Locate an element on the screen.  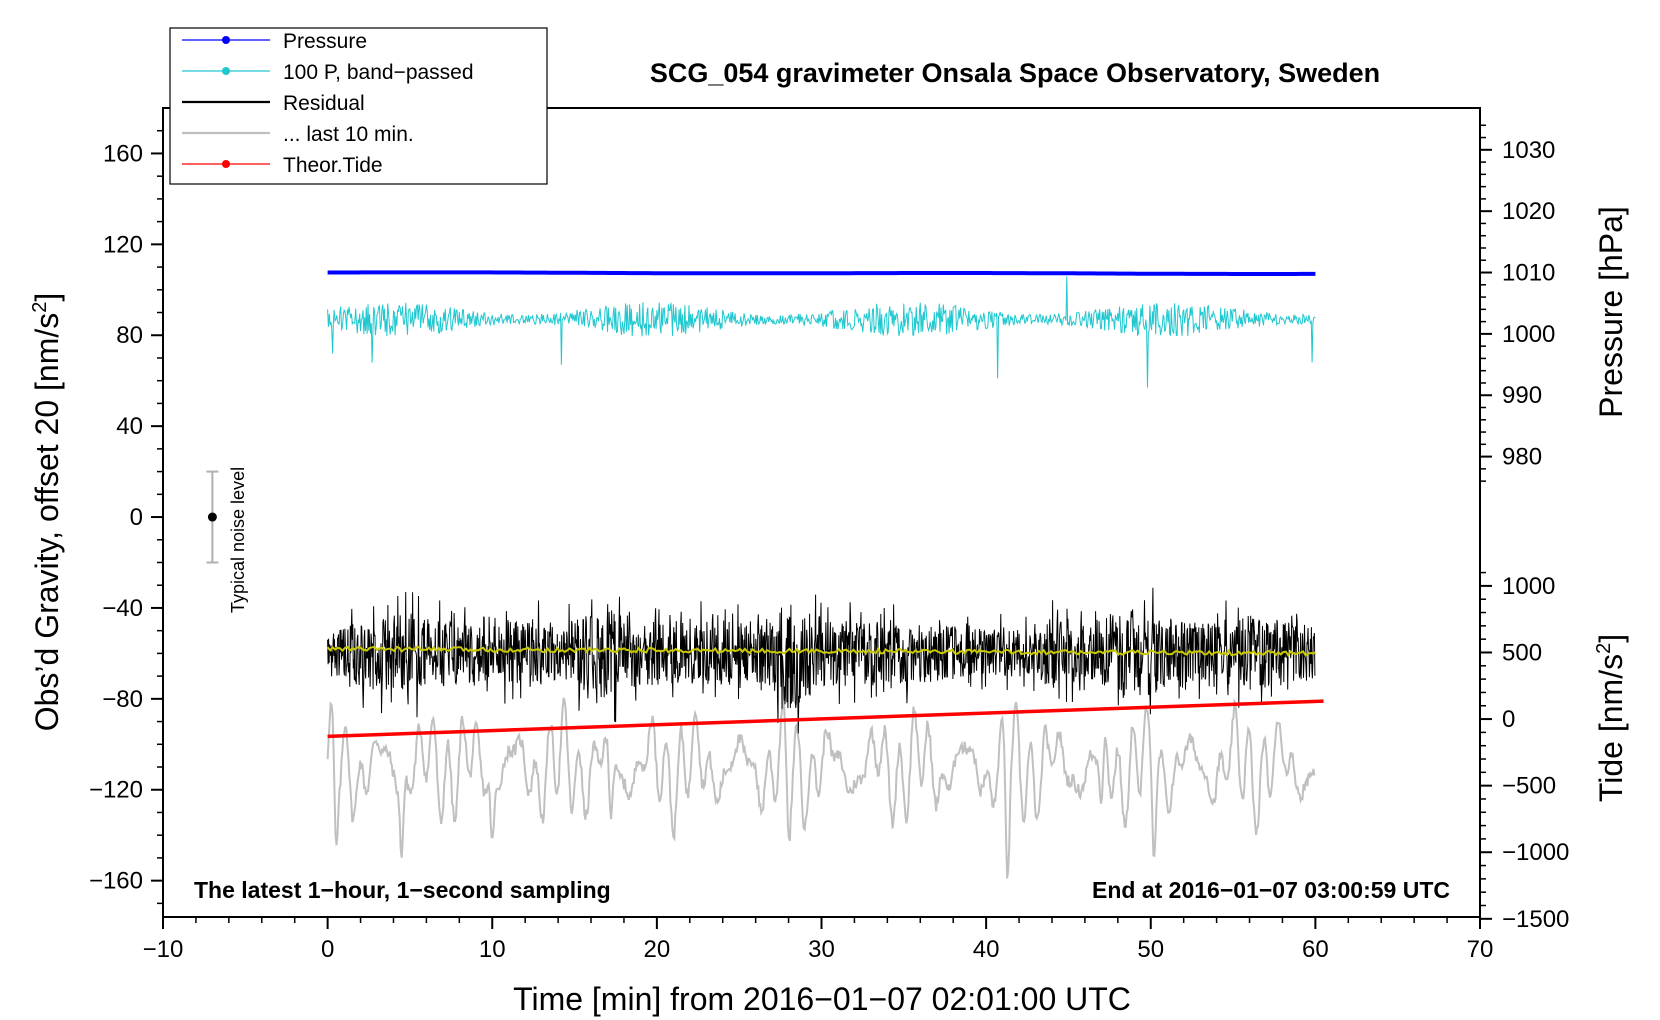
y-tick-label-gravity: −80 is located at coordinates (122, 699).